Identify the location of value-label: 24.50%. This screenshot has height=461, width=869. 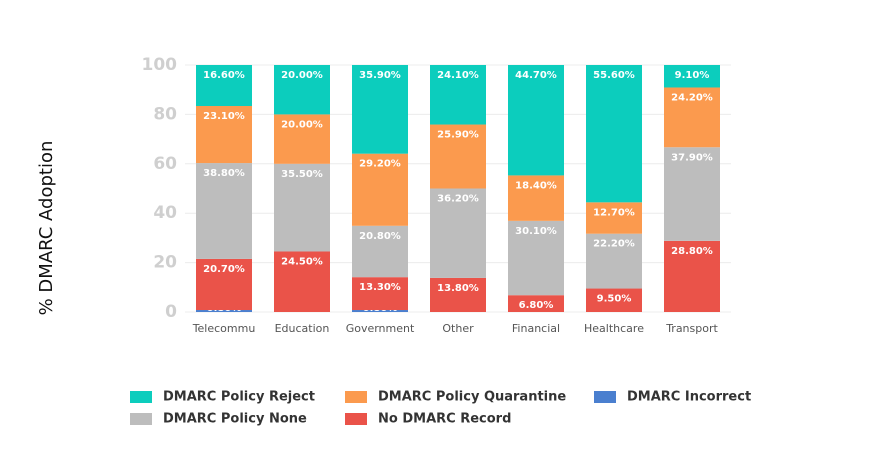
(302, 261).